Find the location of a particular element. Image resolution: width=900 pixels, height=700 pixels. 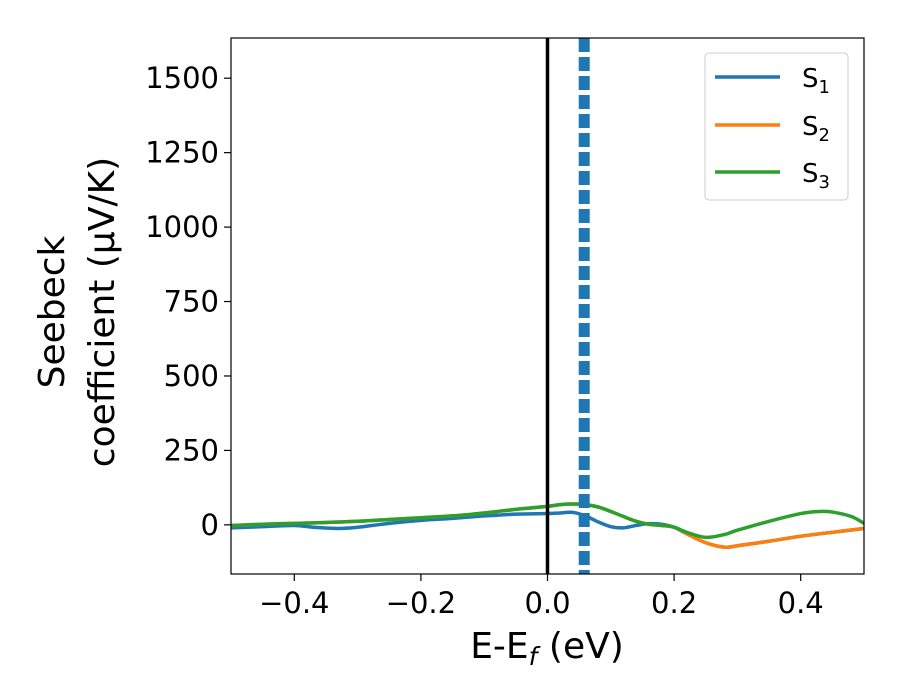

x-tick-label: −0.4 is located at coordinates (294, 603).